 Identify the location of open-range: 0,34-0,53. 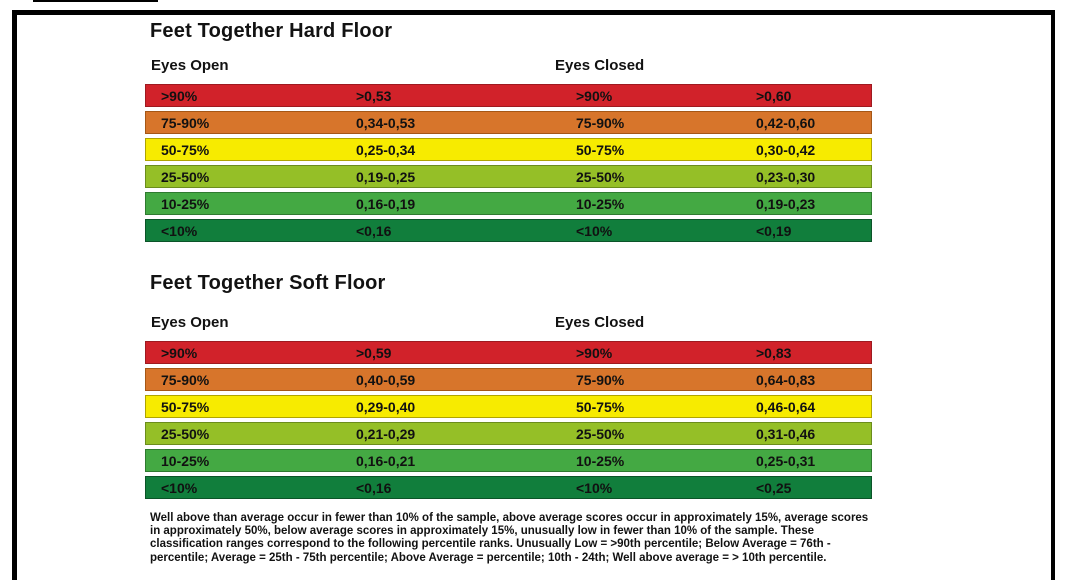
(386, 122).